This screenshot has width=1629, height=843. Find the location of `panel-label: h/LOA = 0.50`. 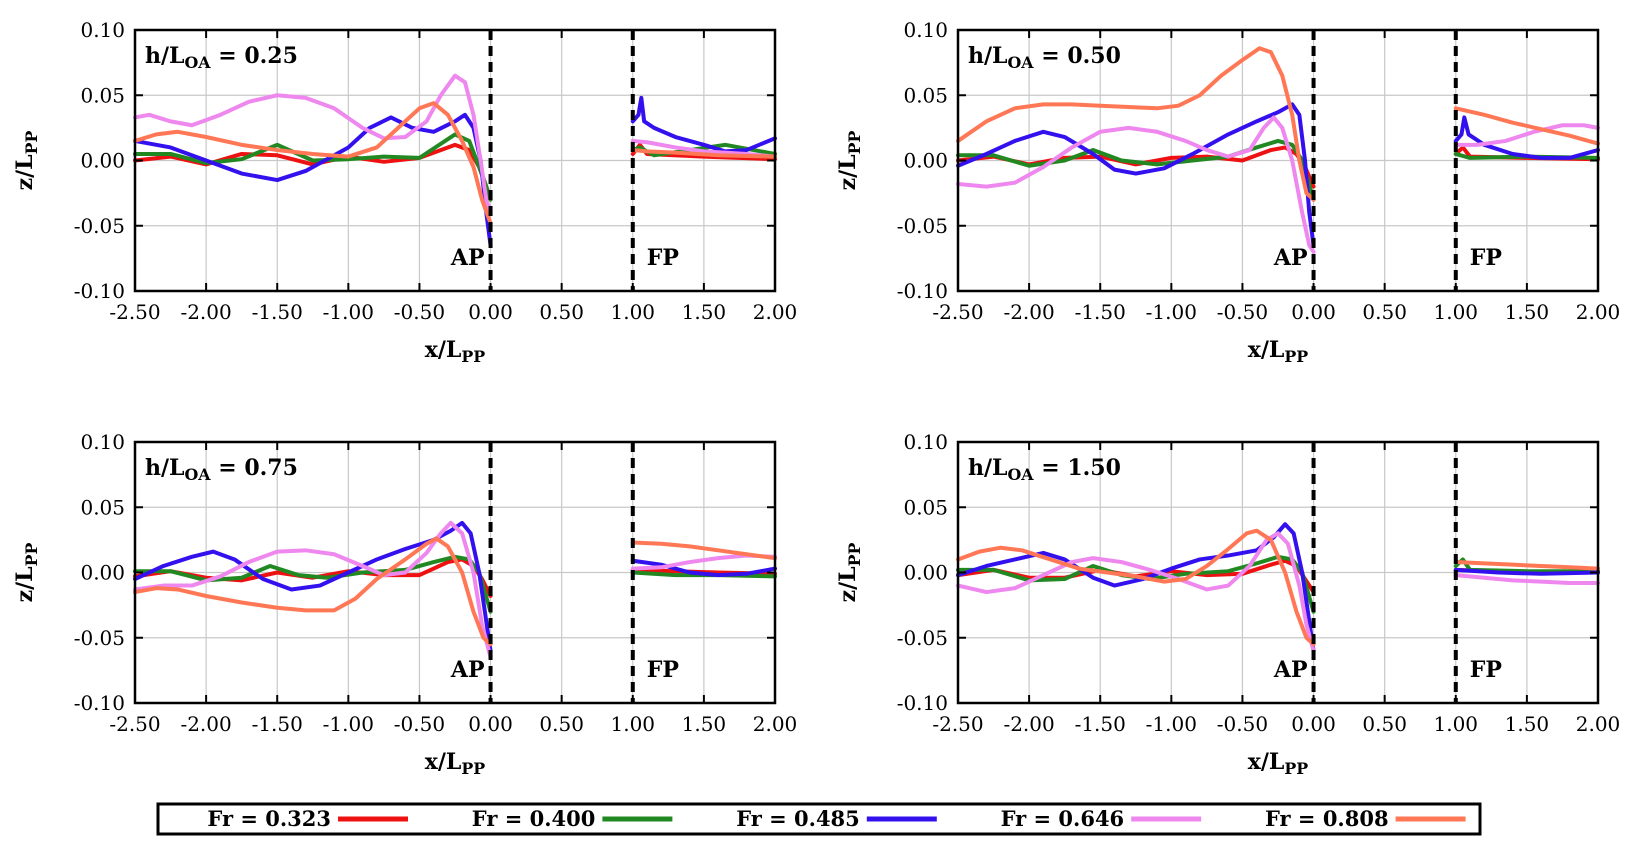

panel-label: h/LOA = 0.50 is located at coordinates (1044, 57).